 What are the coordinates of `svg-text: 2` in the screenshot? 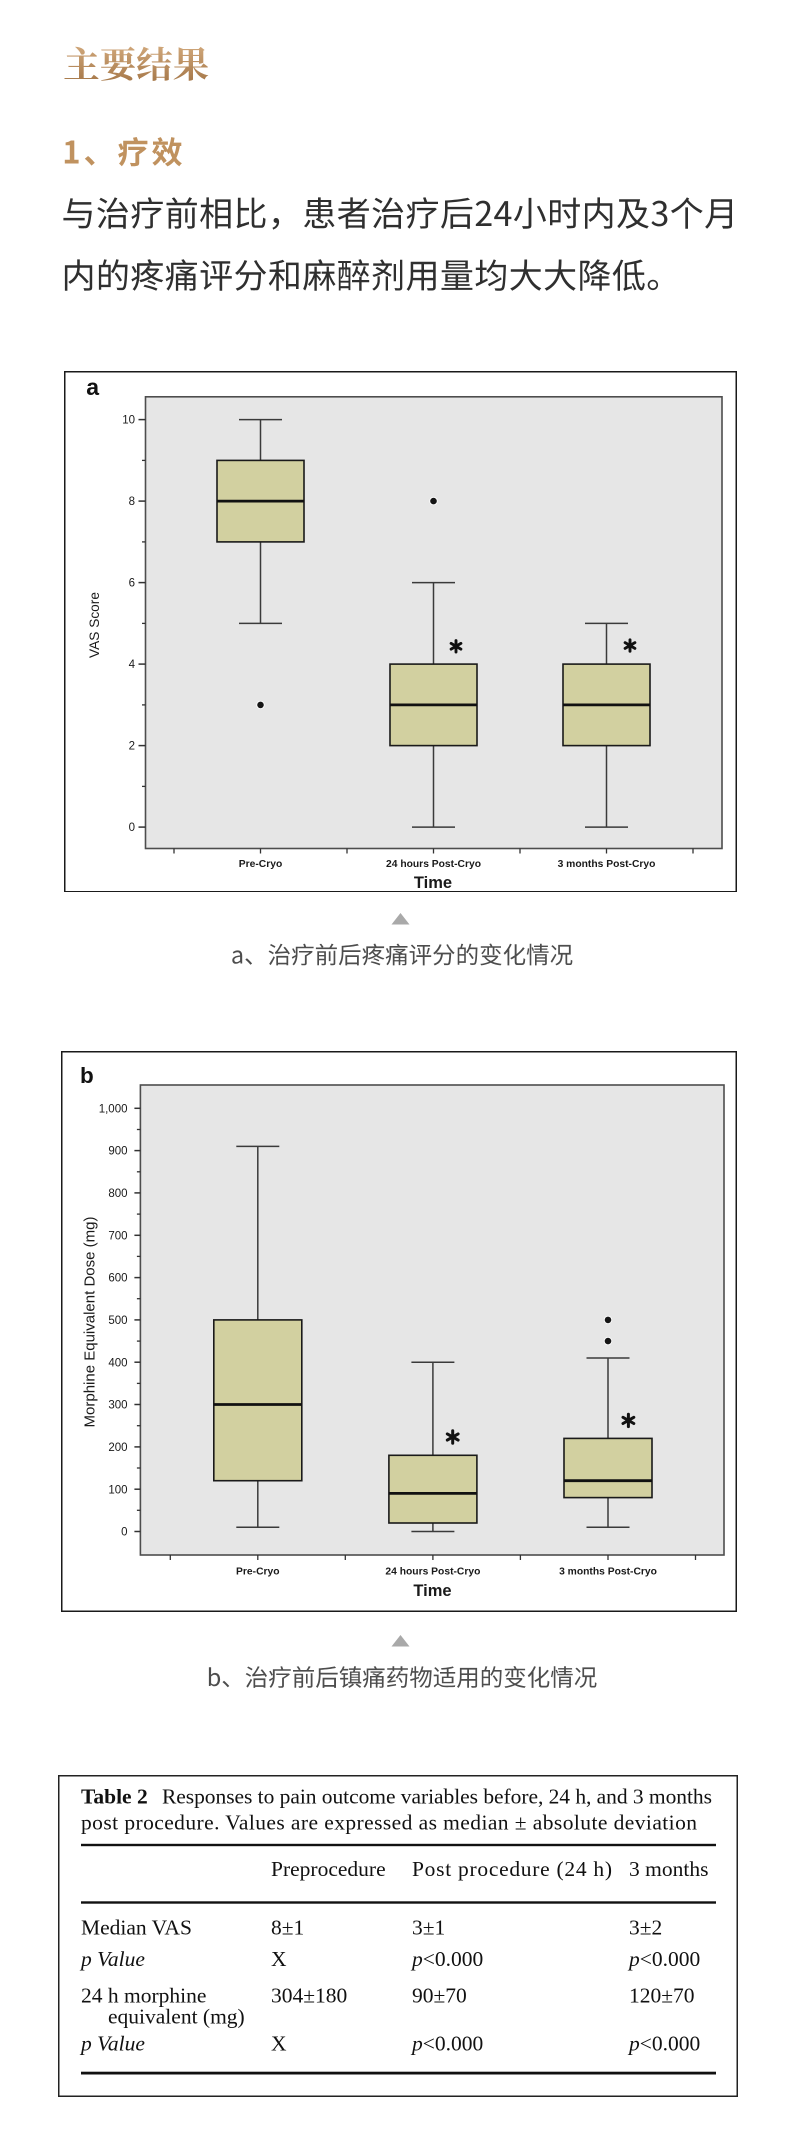 It's located at (132, 746).